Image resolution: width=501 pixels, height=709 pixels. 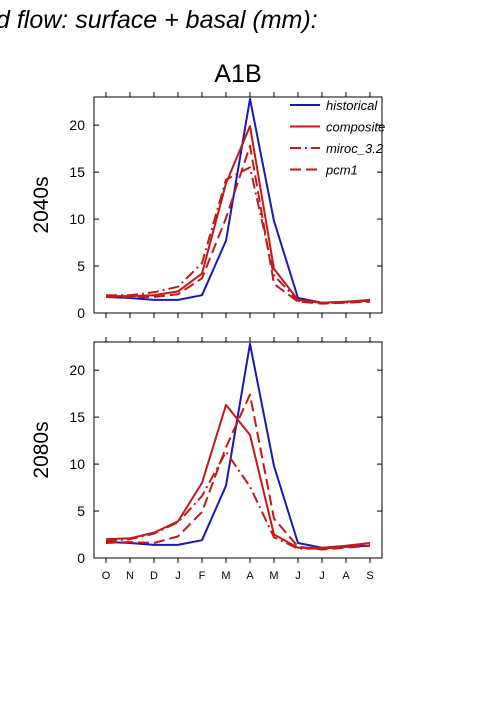 What do you see at coordinates (41, 204) in the screenshot?
I see `panel-label: 2040s` at bounding box center [41, 204].